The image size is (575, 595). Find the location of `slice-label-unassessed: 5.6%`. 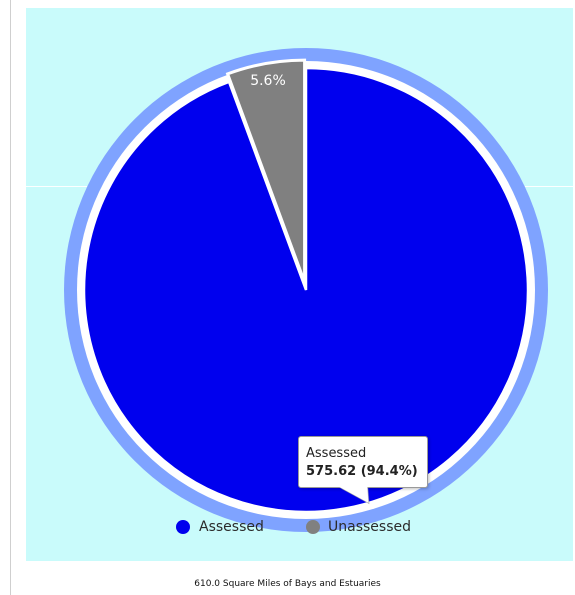

slice-label-unassessed: 5.6% is located at coordinates (268, 81).